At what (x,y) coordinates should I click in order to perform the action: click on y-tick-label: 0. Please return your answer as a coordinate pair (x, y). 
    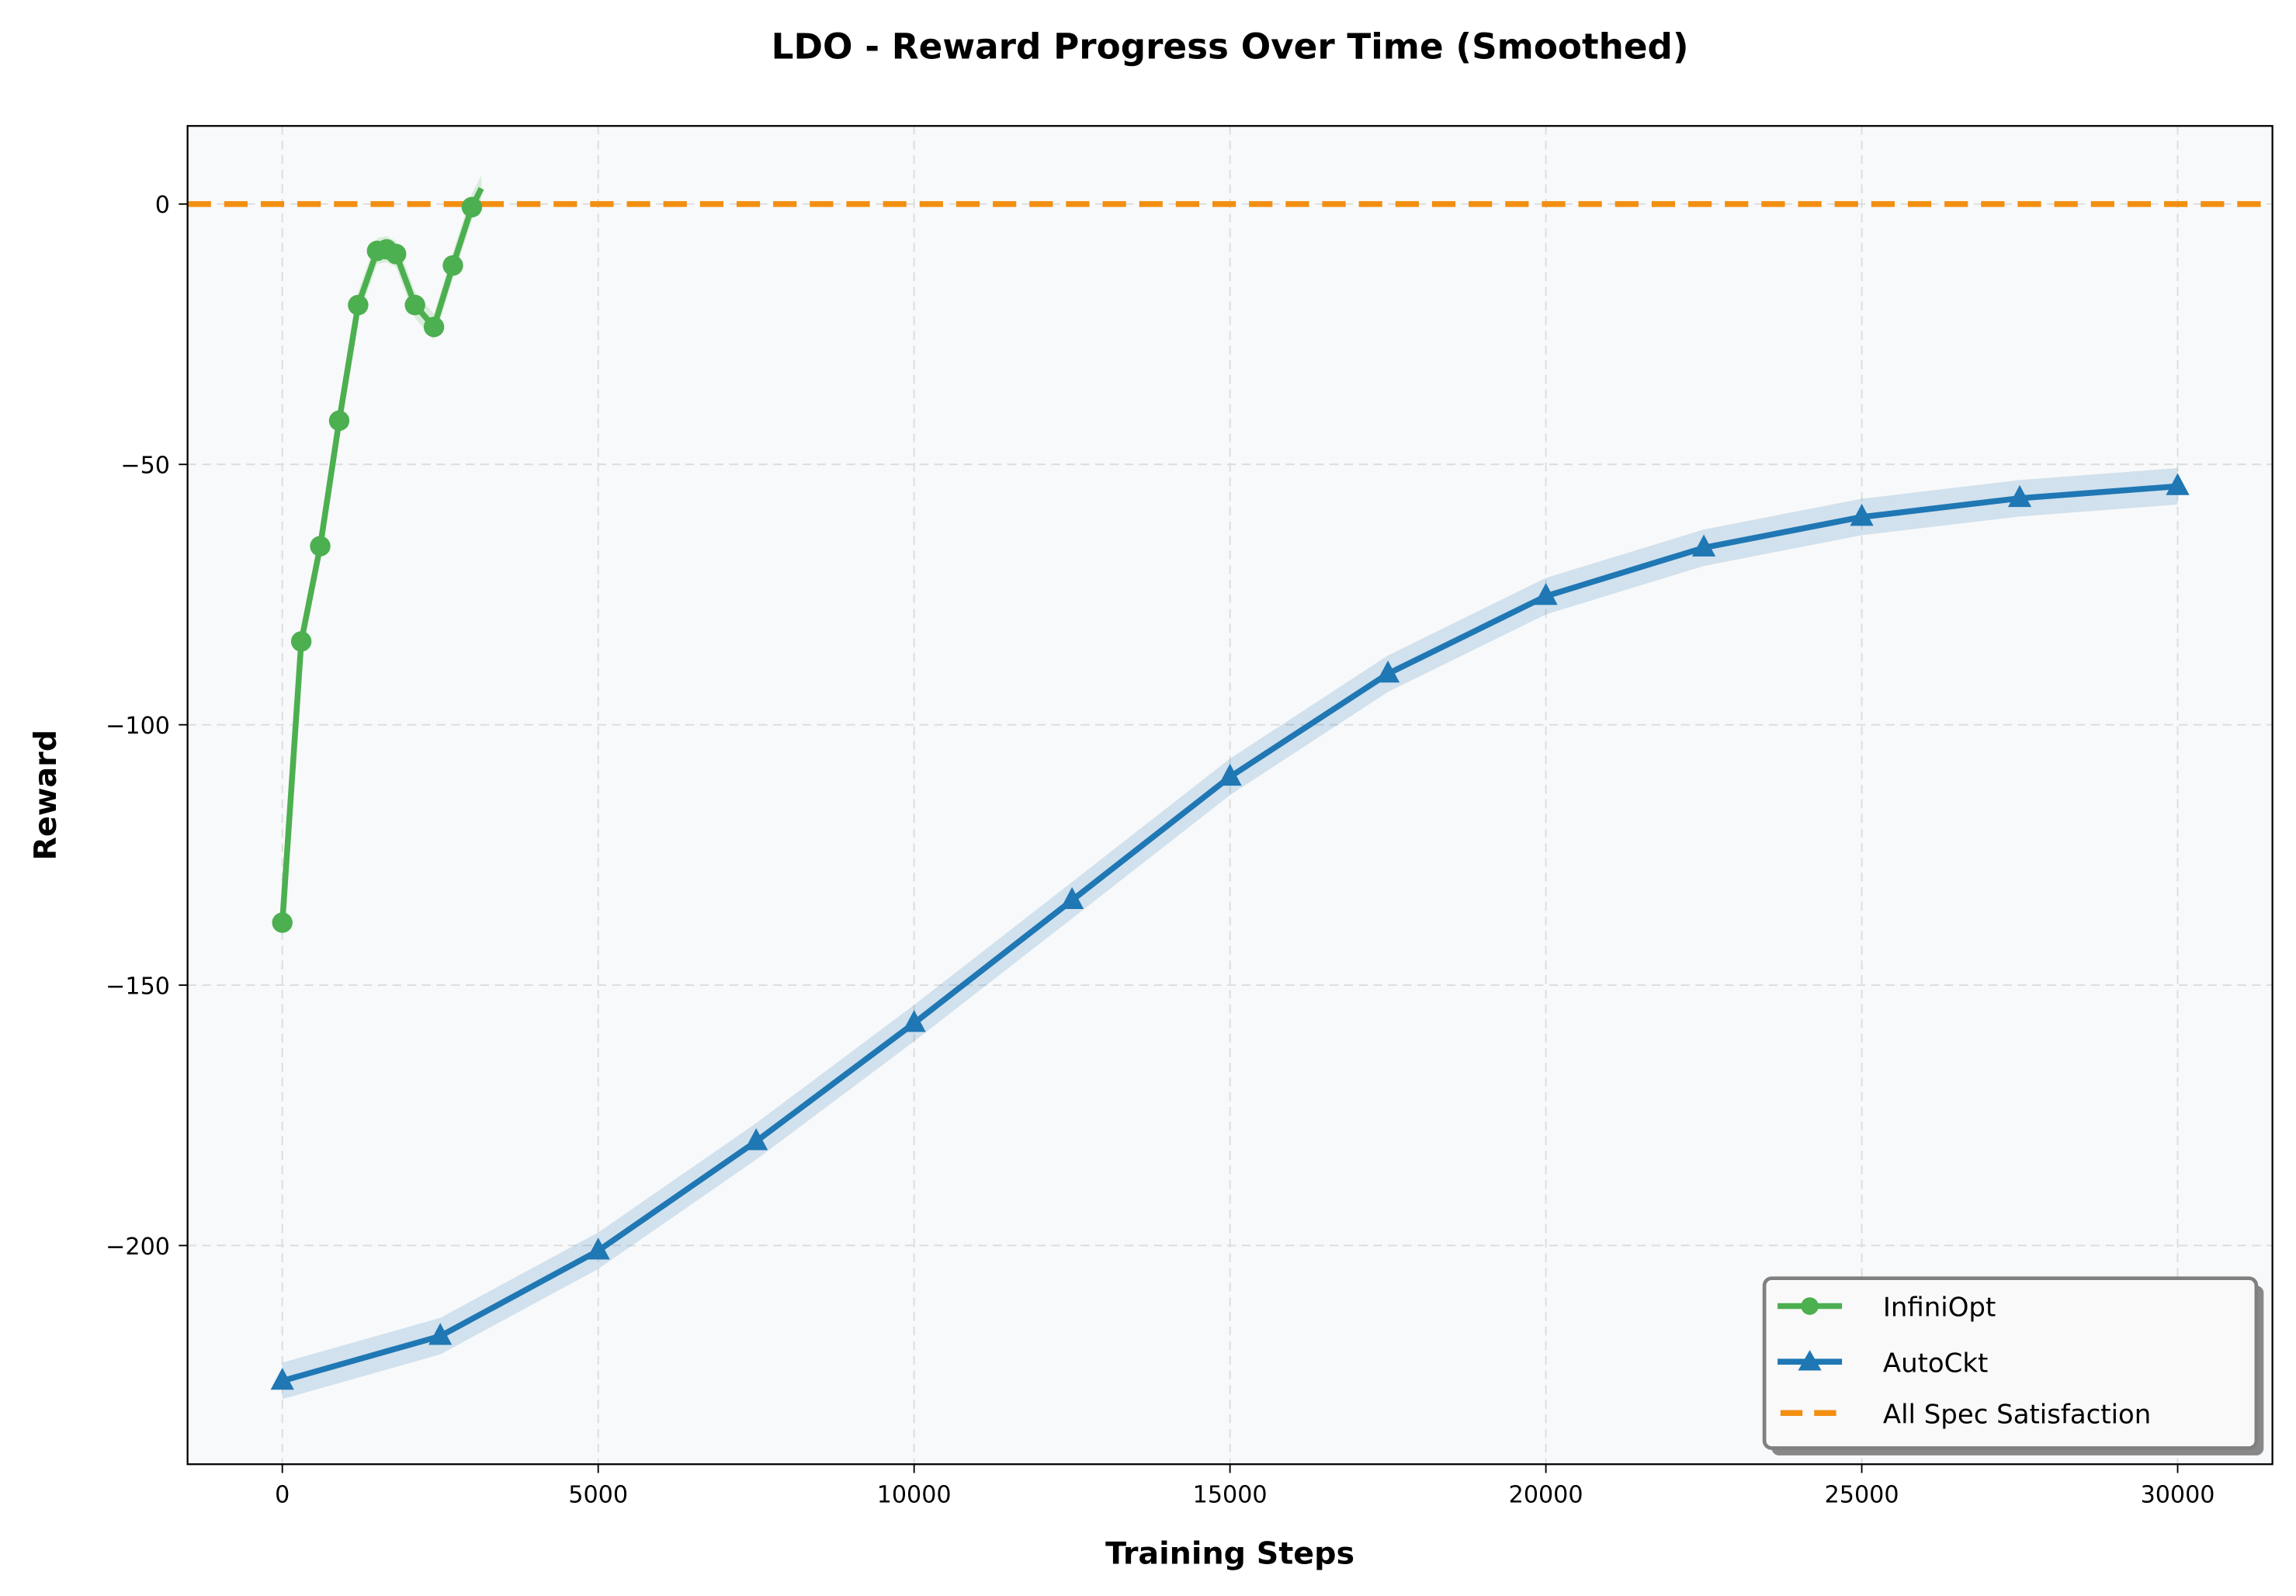
    Looking at the image, I should click on (162, 206).